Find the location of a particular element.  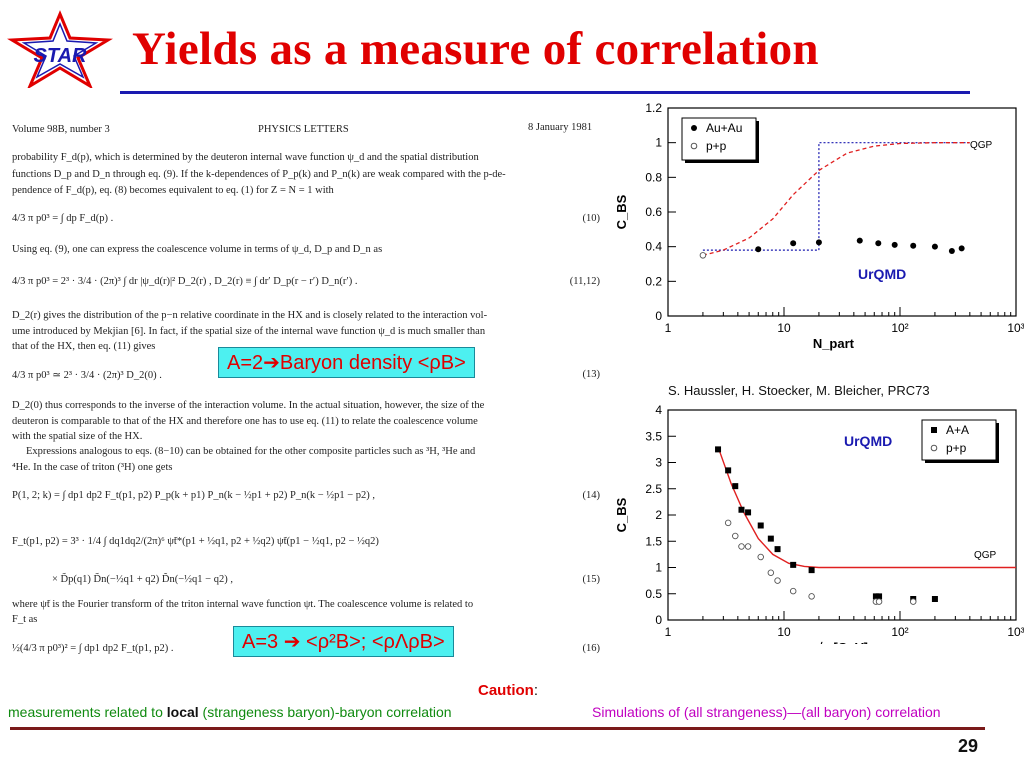

legend-label: A+A is located at coordinates (957, 430).